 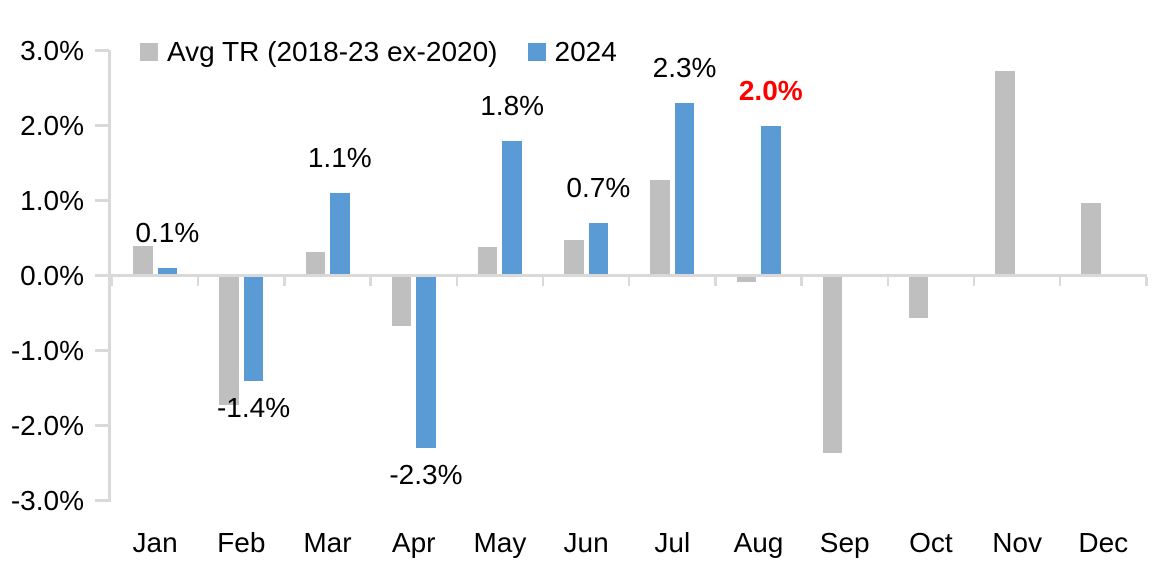 I want to click on data-label-feb: -1.4%, so click(x=253, y=407).